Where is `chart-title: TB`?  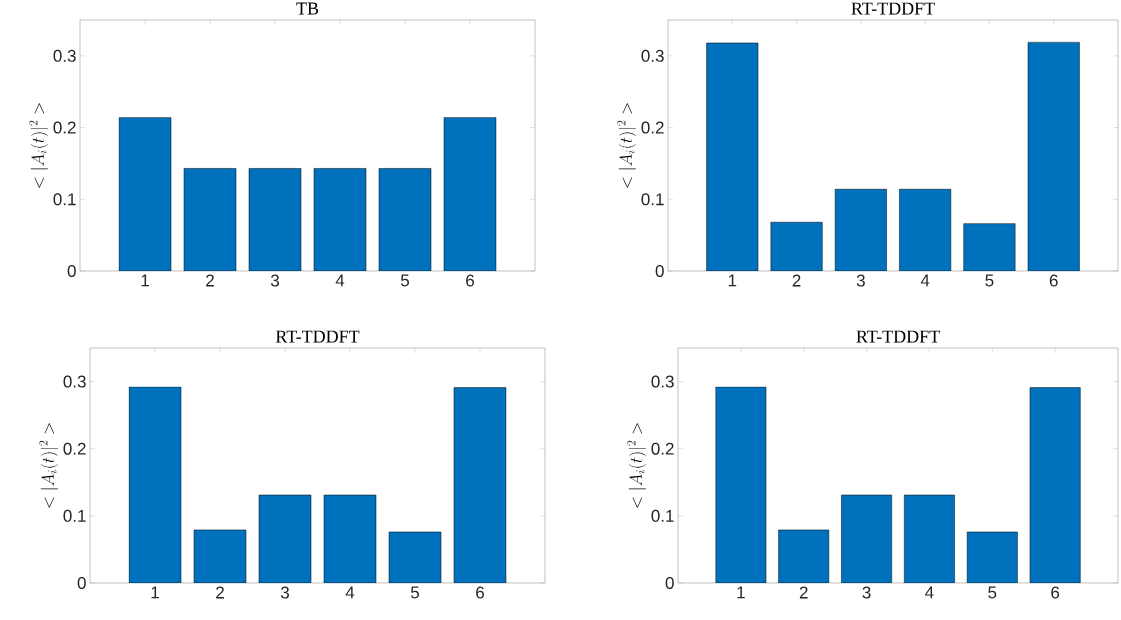 chart-title: TB is located at coordinates (307, 8).